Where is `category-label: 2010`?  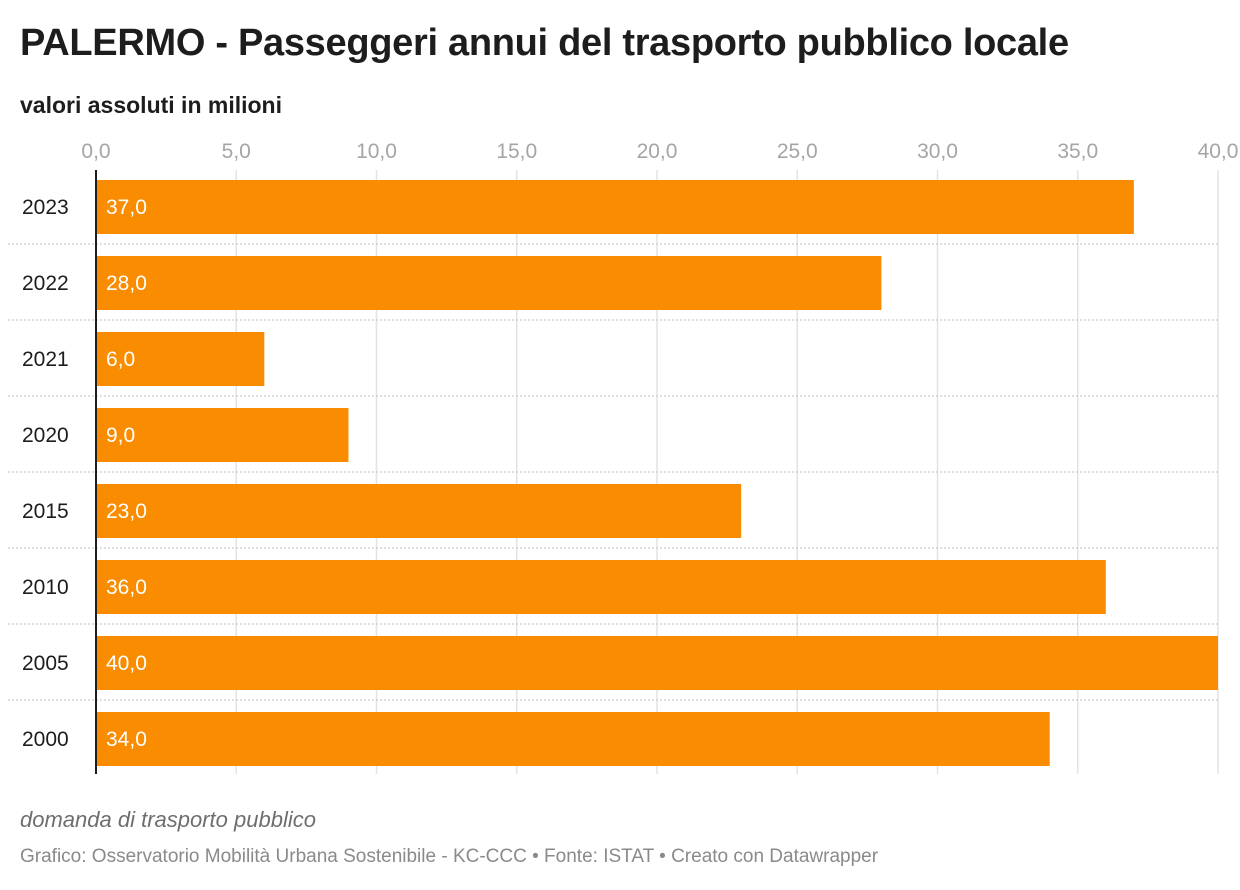
category-label: 2010 is located at coordinates (45, 587).